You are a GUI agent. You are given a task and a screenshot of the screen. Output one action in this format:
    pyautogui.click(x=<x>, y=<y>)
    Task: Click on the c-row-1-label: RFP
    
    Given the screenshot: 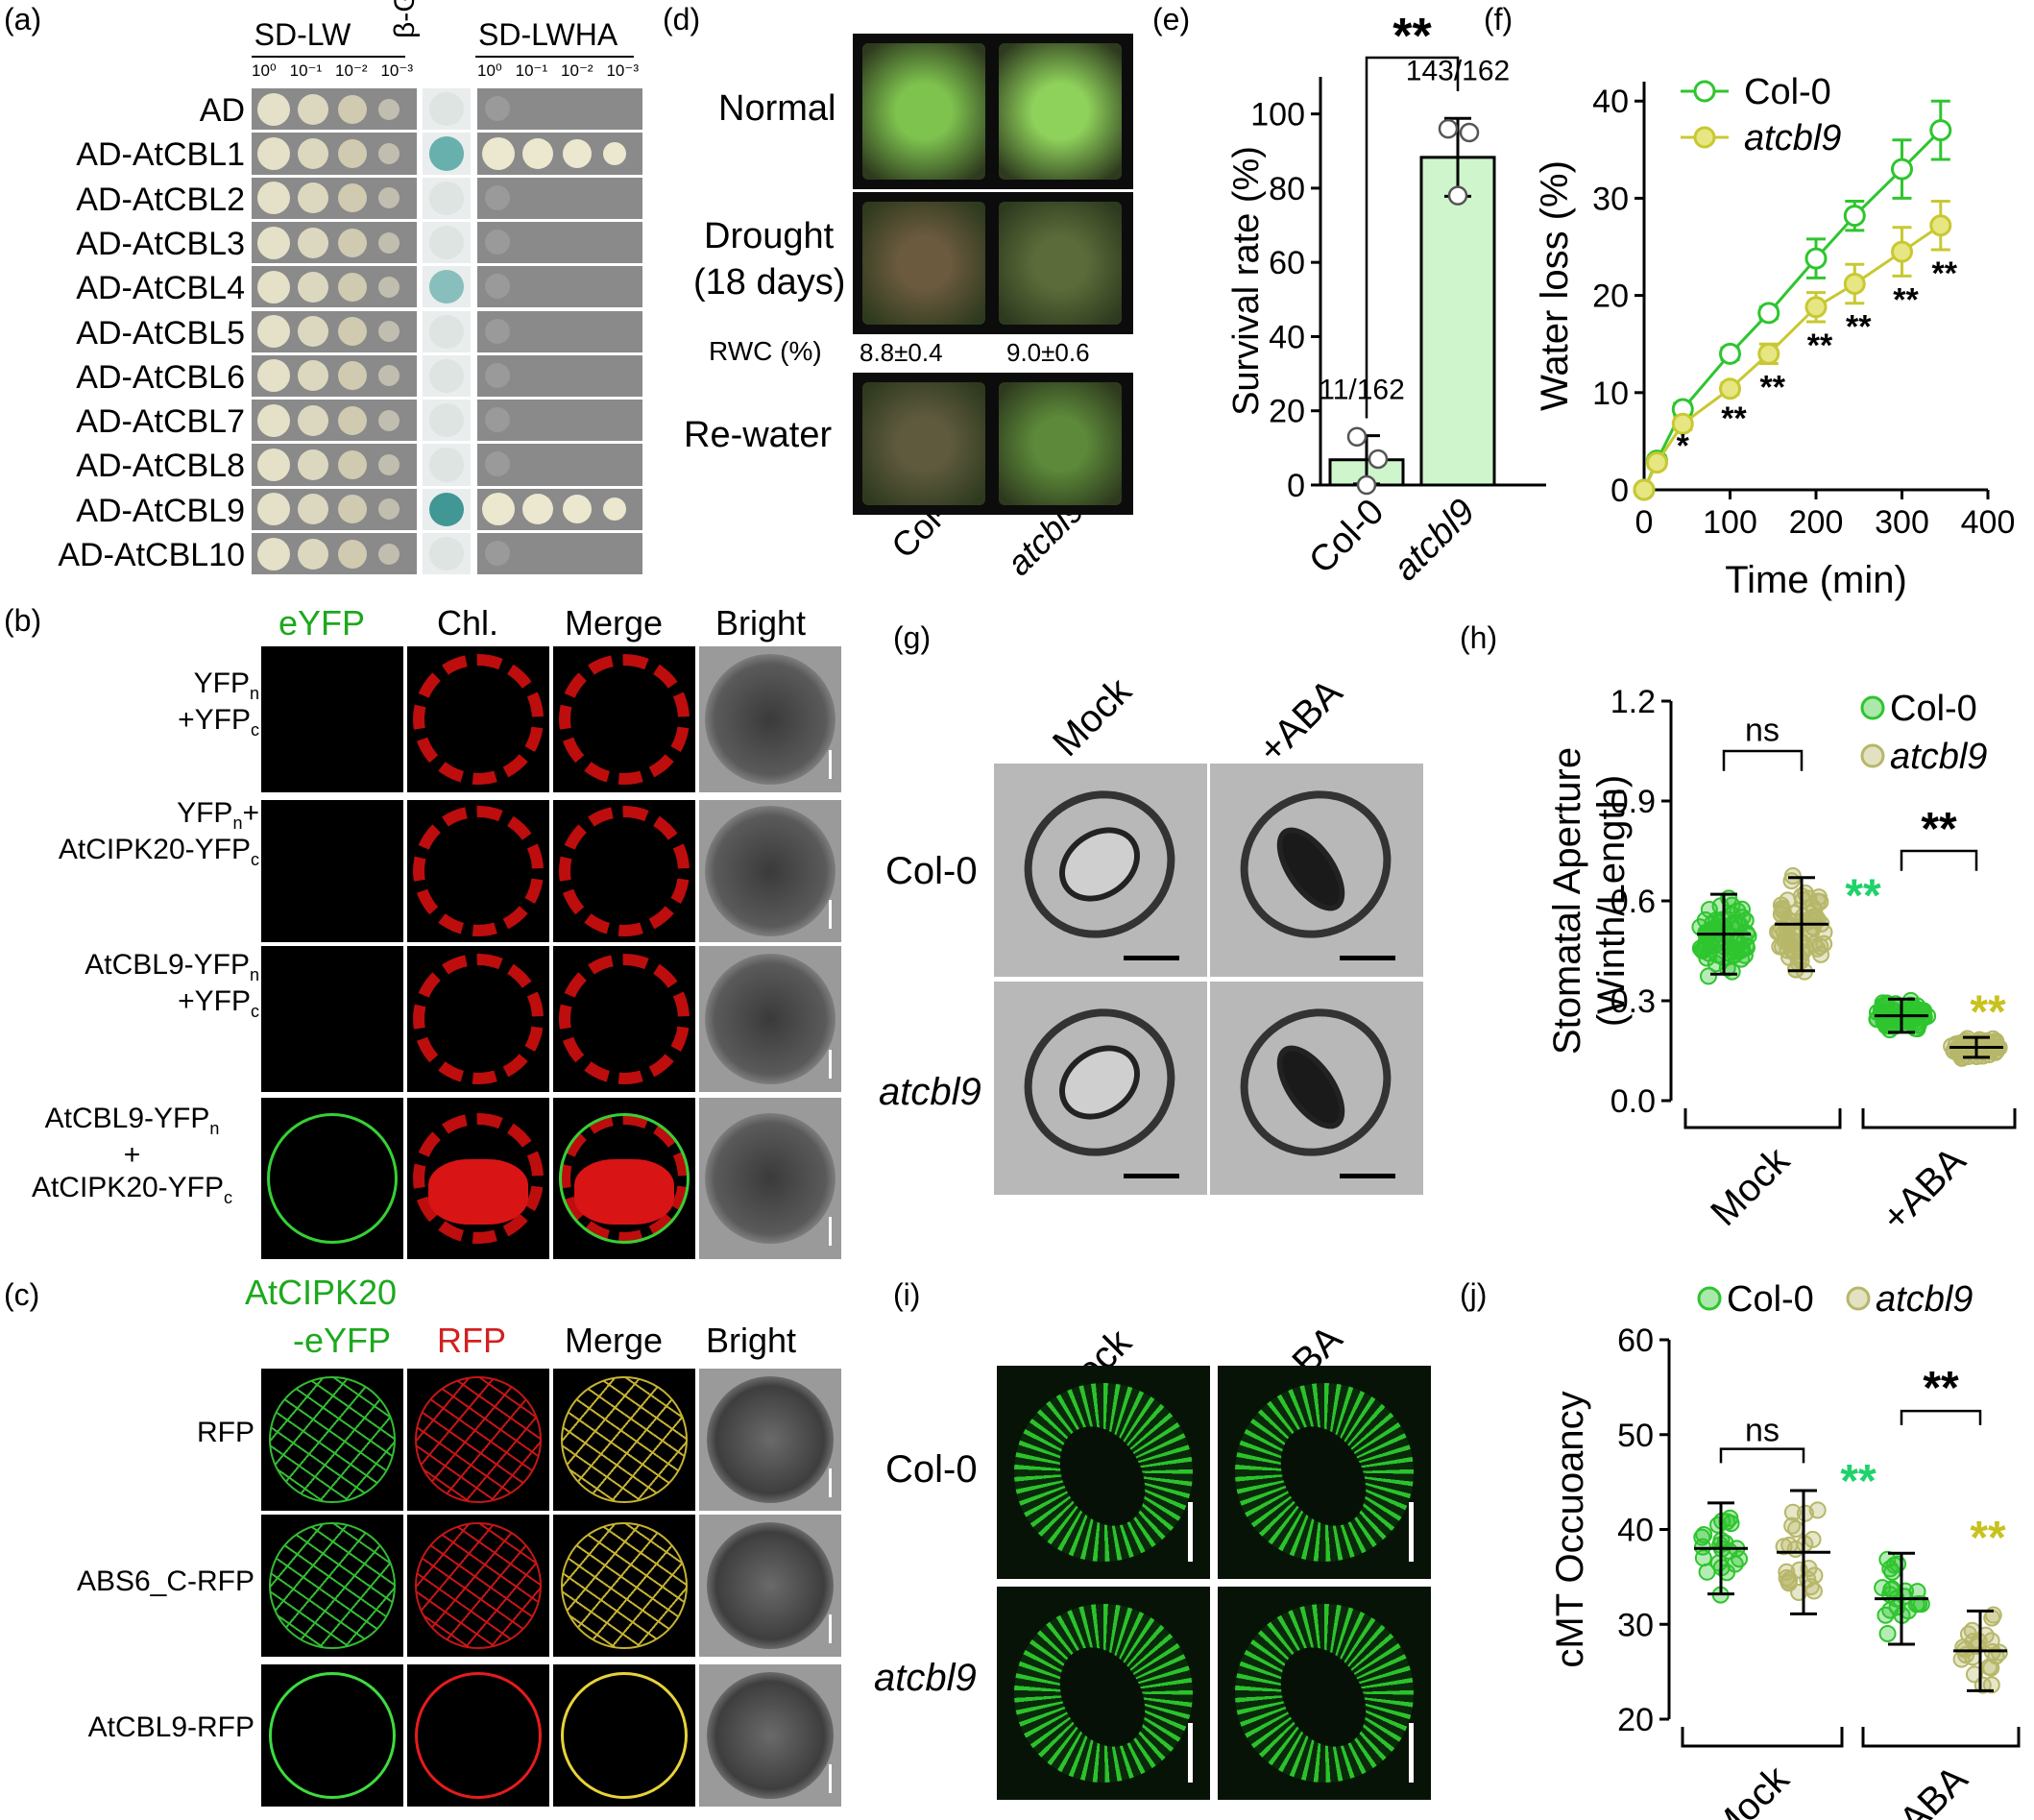 What is the action you would take?
    pyautogui.click(x=225, y=1432)
    